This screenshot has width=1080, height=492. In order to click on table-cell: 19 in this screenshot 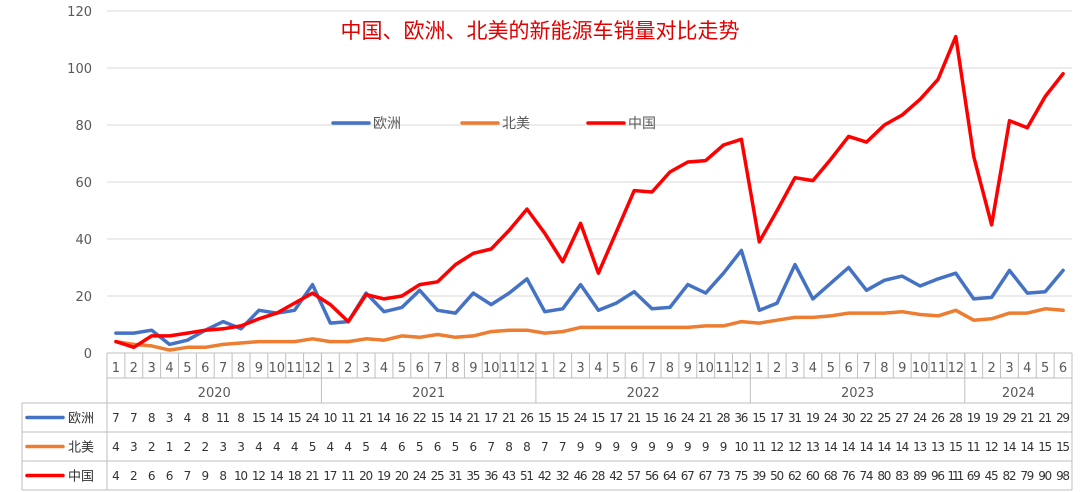, I will do `click(974, 418)`.